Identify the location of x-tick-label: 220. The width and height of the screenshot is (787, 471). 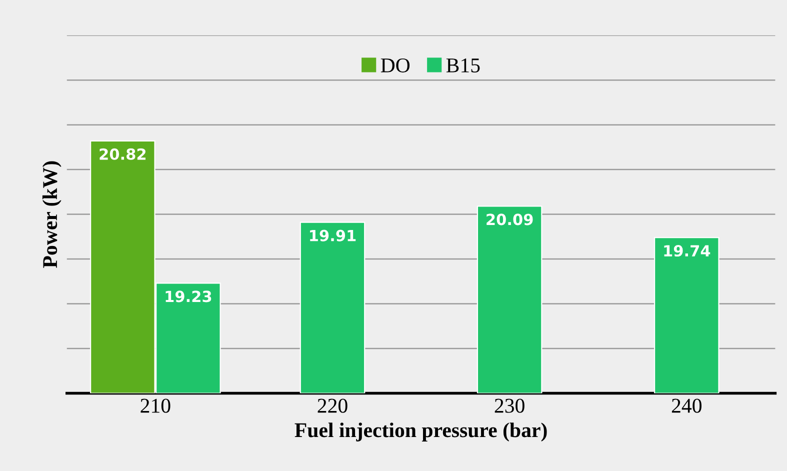
(333, 405).